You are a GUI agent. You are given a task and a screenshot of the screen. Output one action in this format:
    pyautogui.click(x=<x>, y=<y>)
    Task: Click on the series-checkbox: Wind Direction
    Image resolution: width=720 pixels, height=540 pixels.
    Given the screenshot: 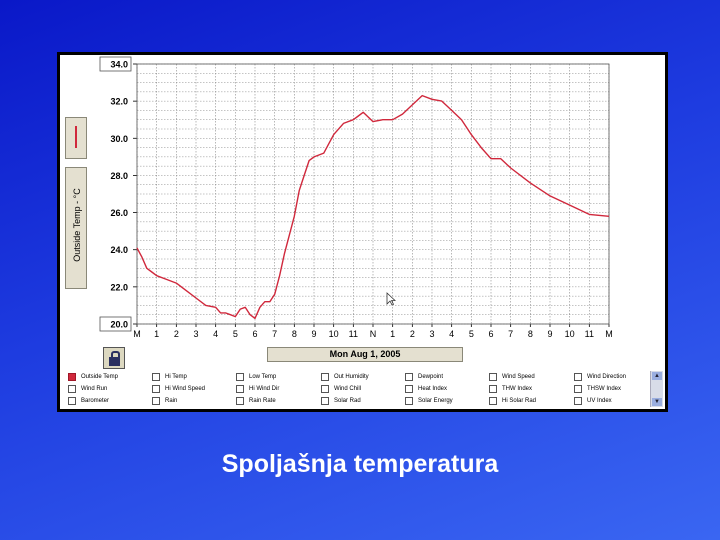 What is the action you would take?
    pyautogui.click(x=600, y=378)
    